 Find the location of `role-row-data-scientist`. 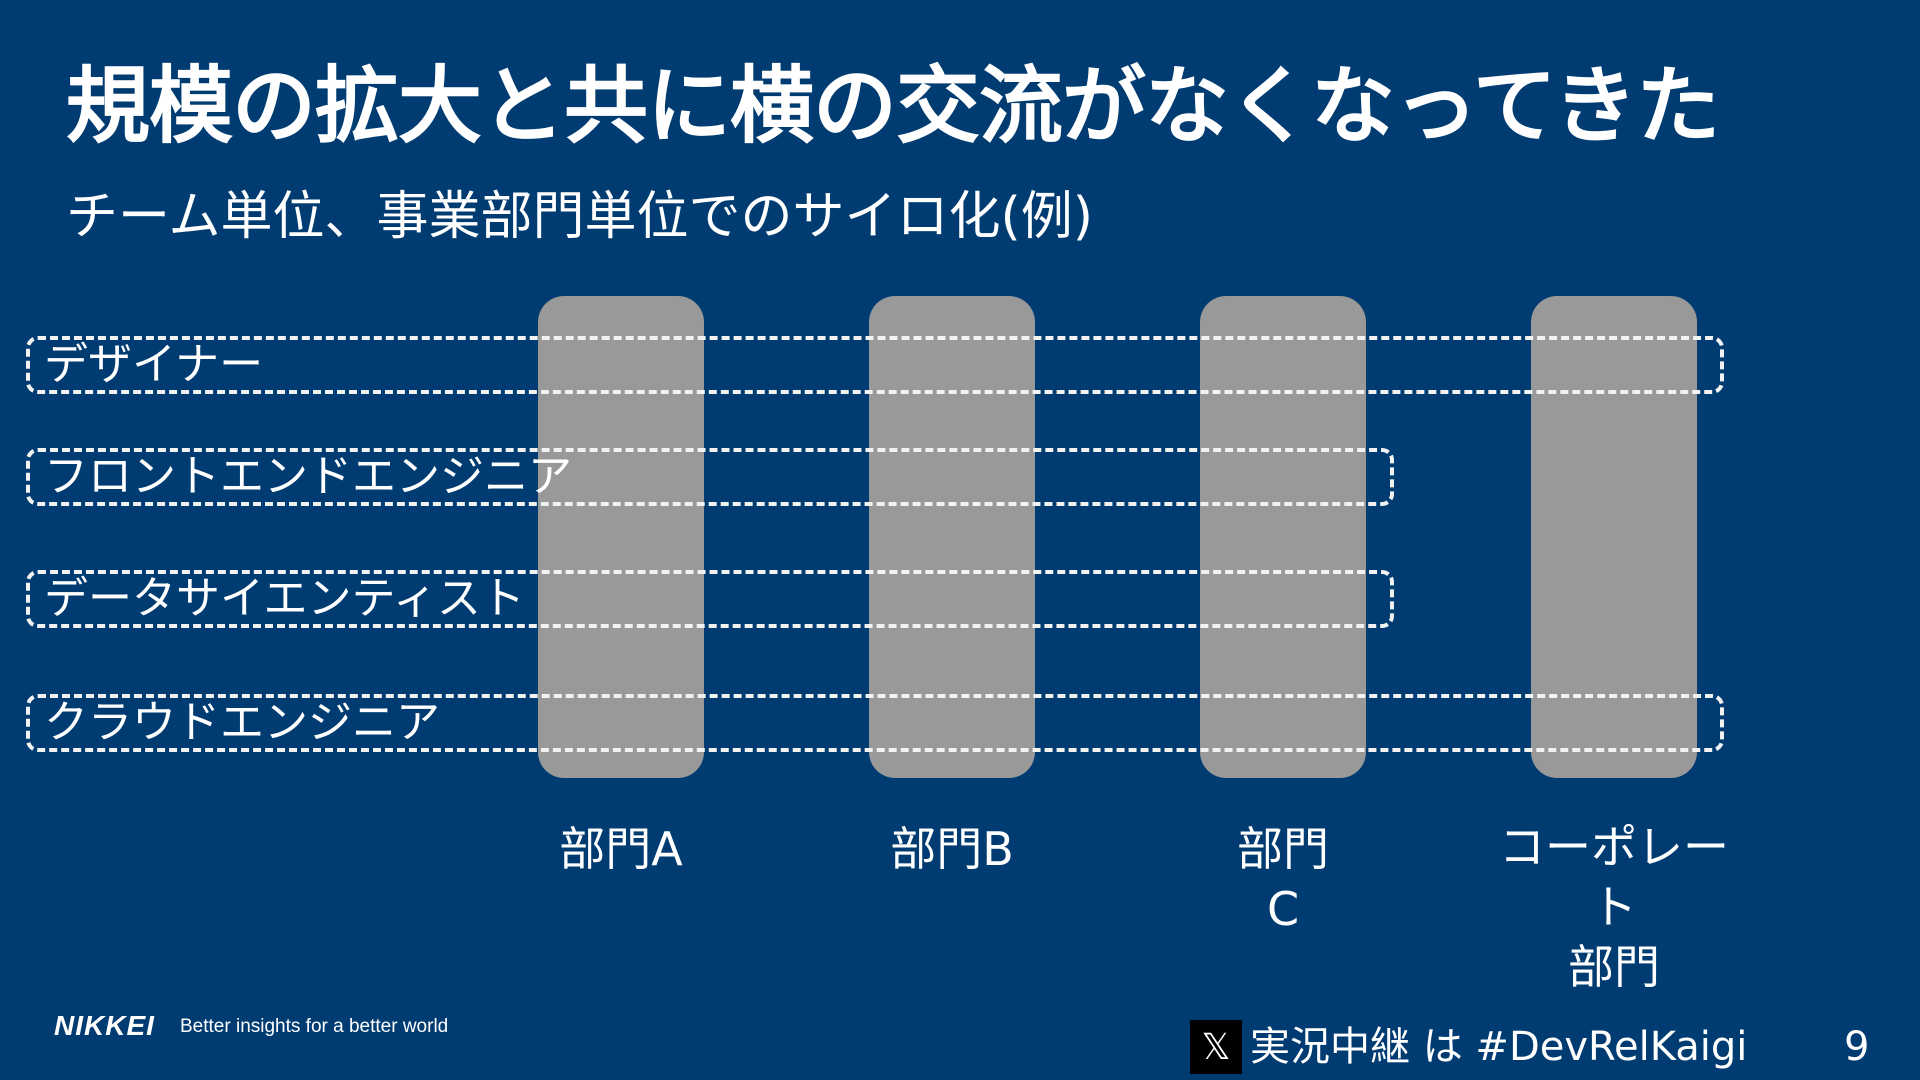

role-row-data-scientist is located at coordinates (710, 599).